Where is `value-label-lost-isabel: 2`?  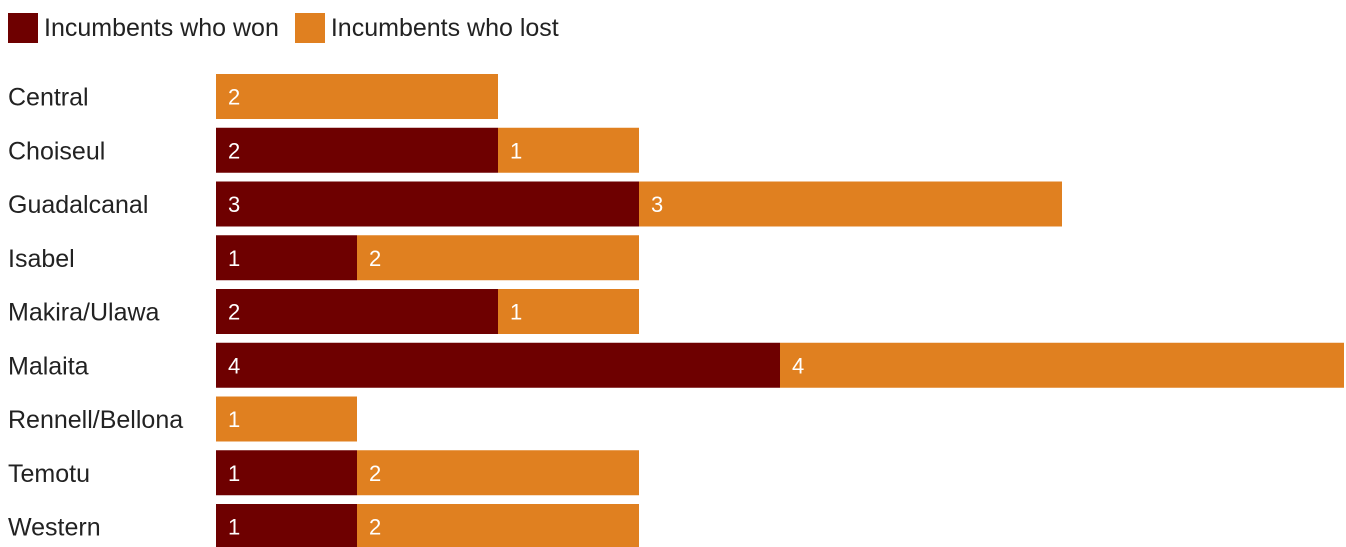
value-label-lost-isabel: 2 is located at coordinates (375, 258).